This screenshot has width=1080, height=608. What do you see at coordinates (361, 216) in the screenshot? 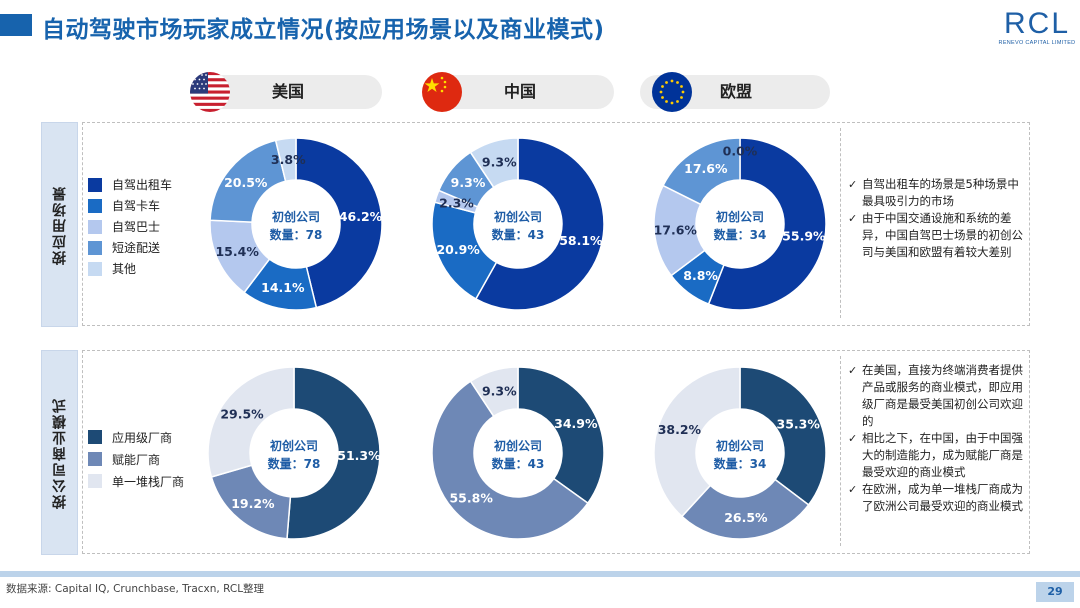
I see `donut-slice-label: 46.2%` at bounding box center [361, 216].